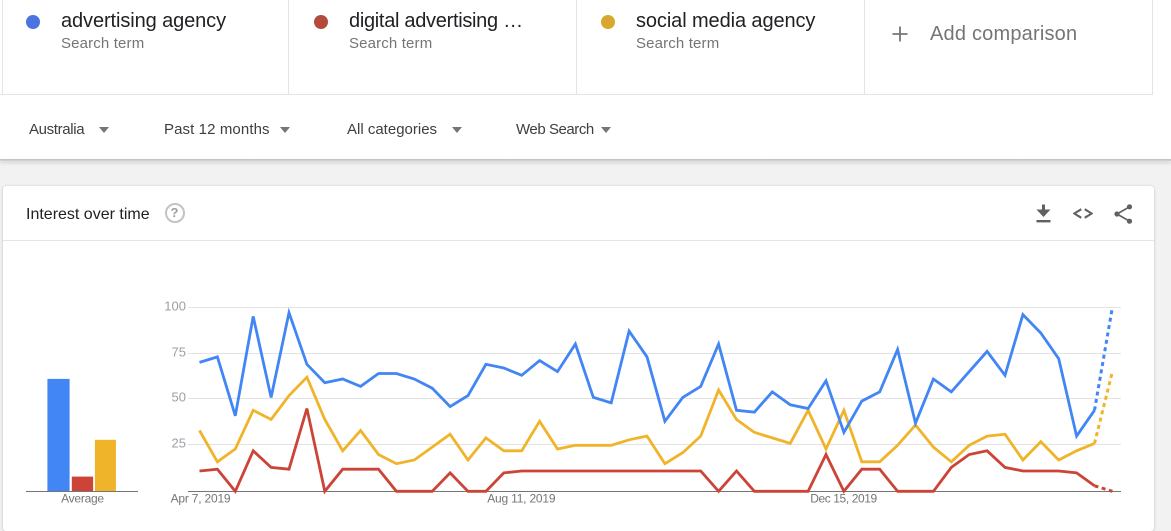  Describe the element at coordinates (82, 499) in the screenshot. I see `svg-text: Average` at that location.